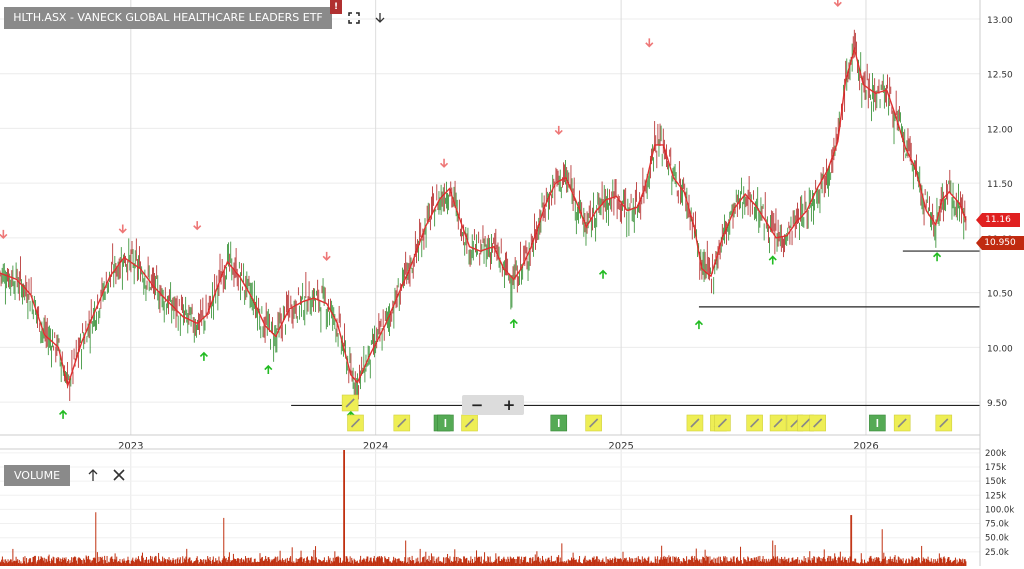  I want to click on year-tick-label: 2026, so click(865, 446).